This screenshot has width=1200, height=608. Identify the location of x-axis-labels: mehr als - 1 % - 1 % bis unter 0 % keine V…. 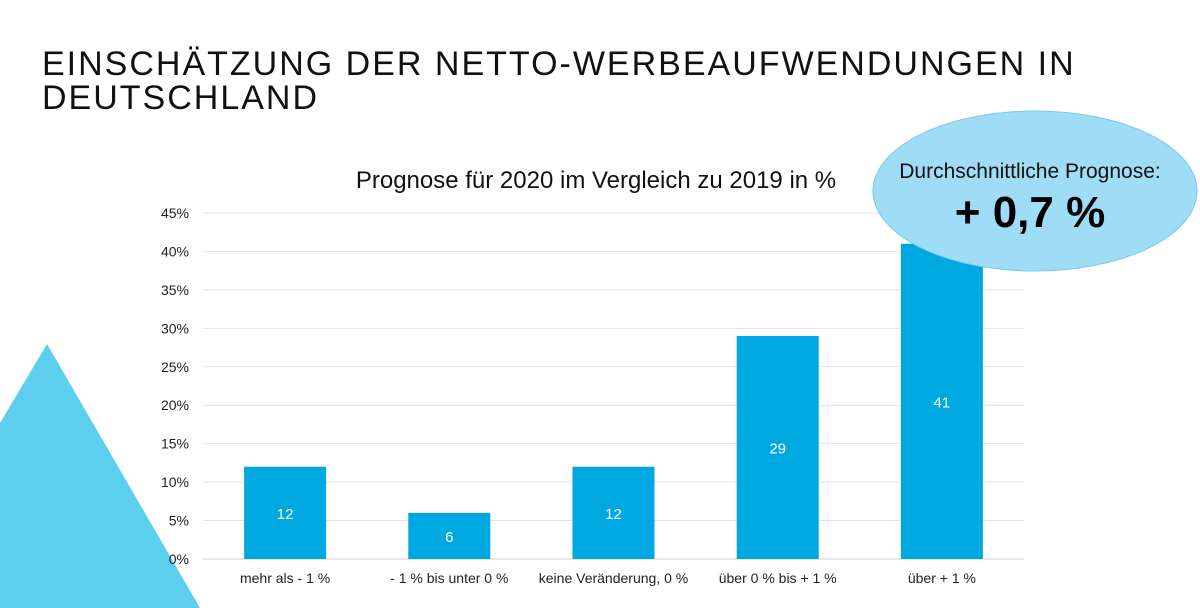
(608, 578).